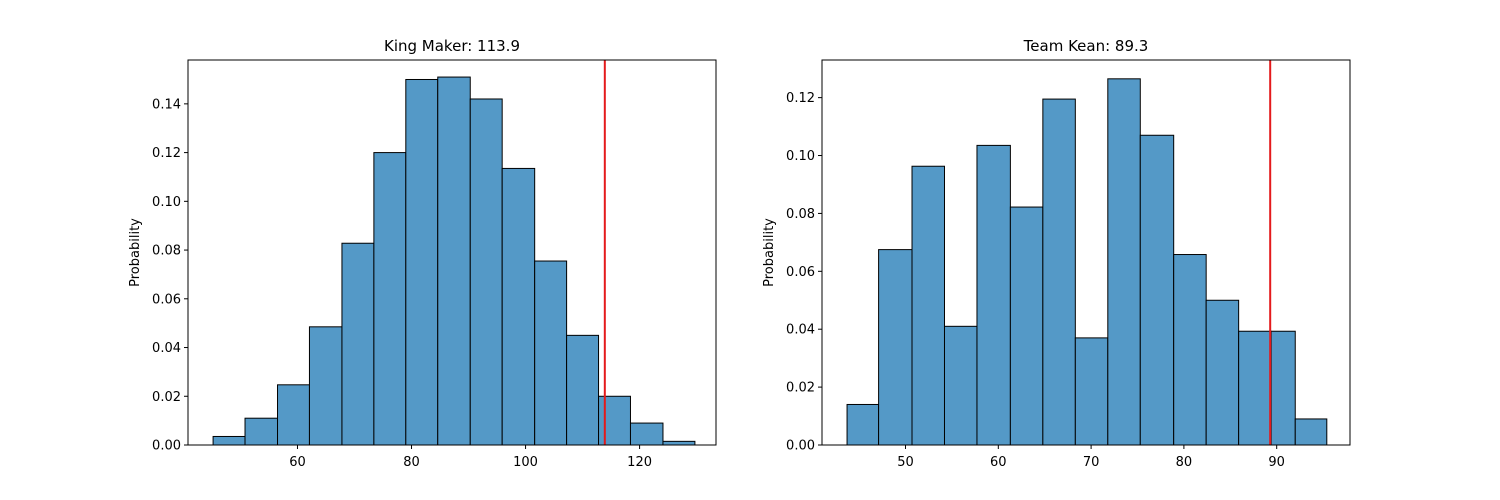 This screenshot has width=1500, height=500. Describe the element at coordinates (470, 457) in the screenshot. I see `x-axis-ticks: 60 80 100 120` at that location.